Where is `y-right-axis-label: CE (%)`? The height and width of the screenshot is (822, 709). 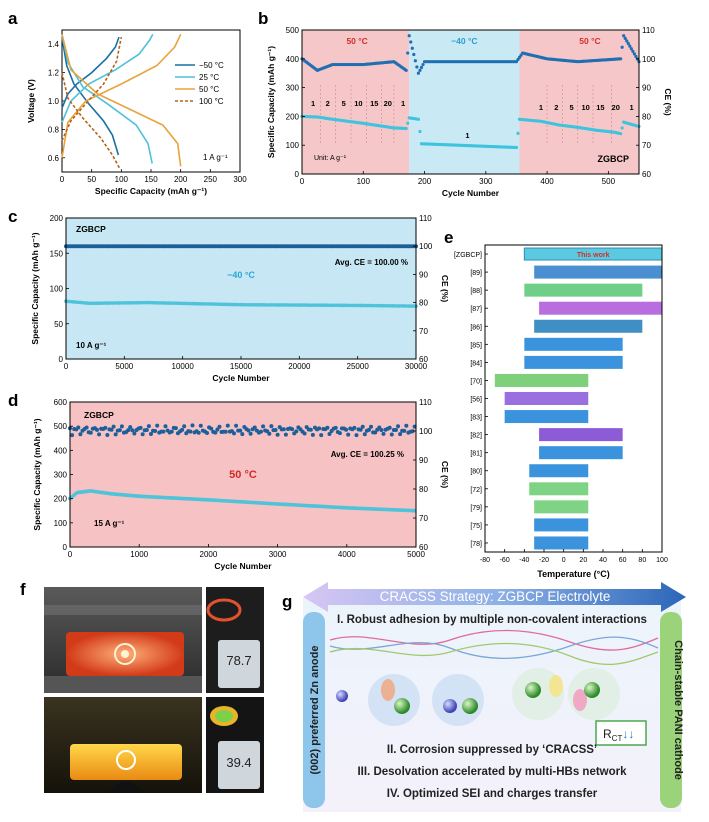
y-right-axis-label: CE (%) is located at coordinates (668, 102).